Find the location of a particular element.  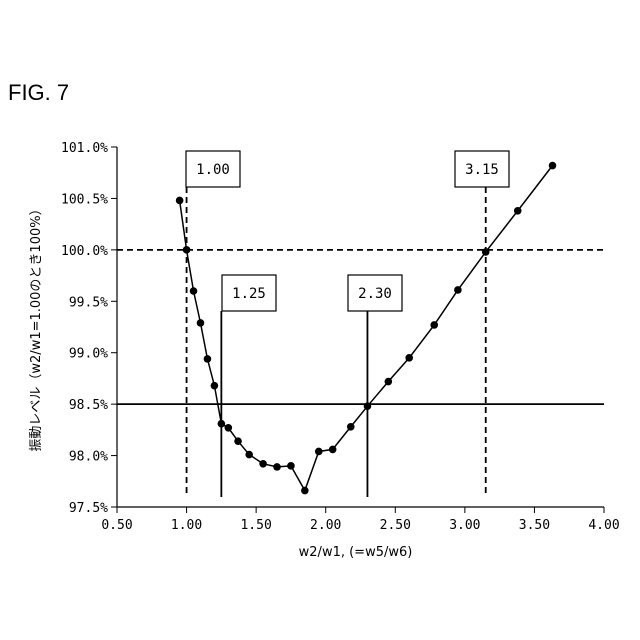

y-tick-label: 99.0% is located at coordinates (88, 354).